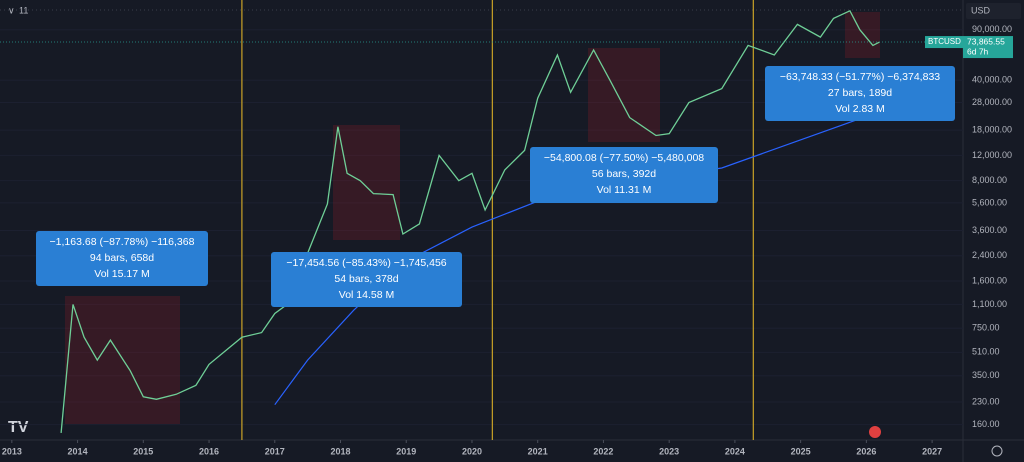  I want to click on price-tag, so click(988, 47).